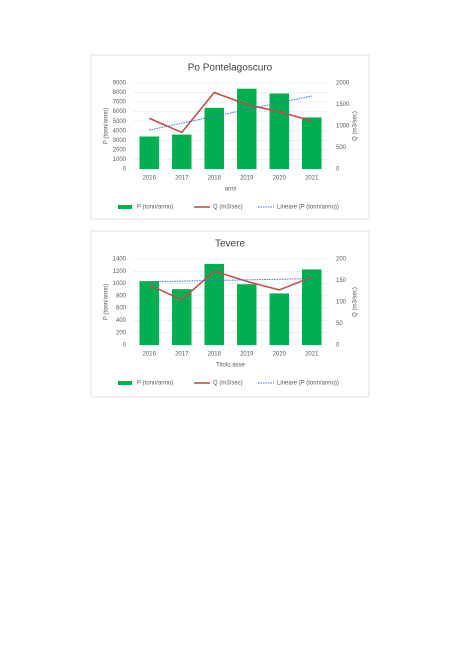  I want to click on x-axis-label: Titolo asse, so click(230, 366).